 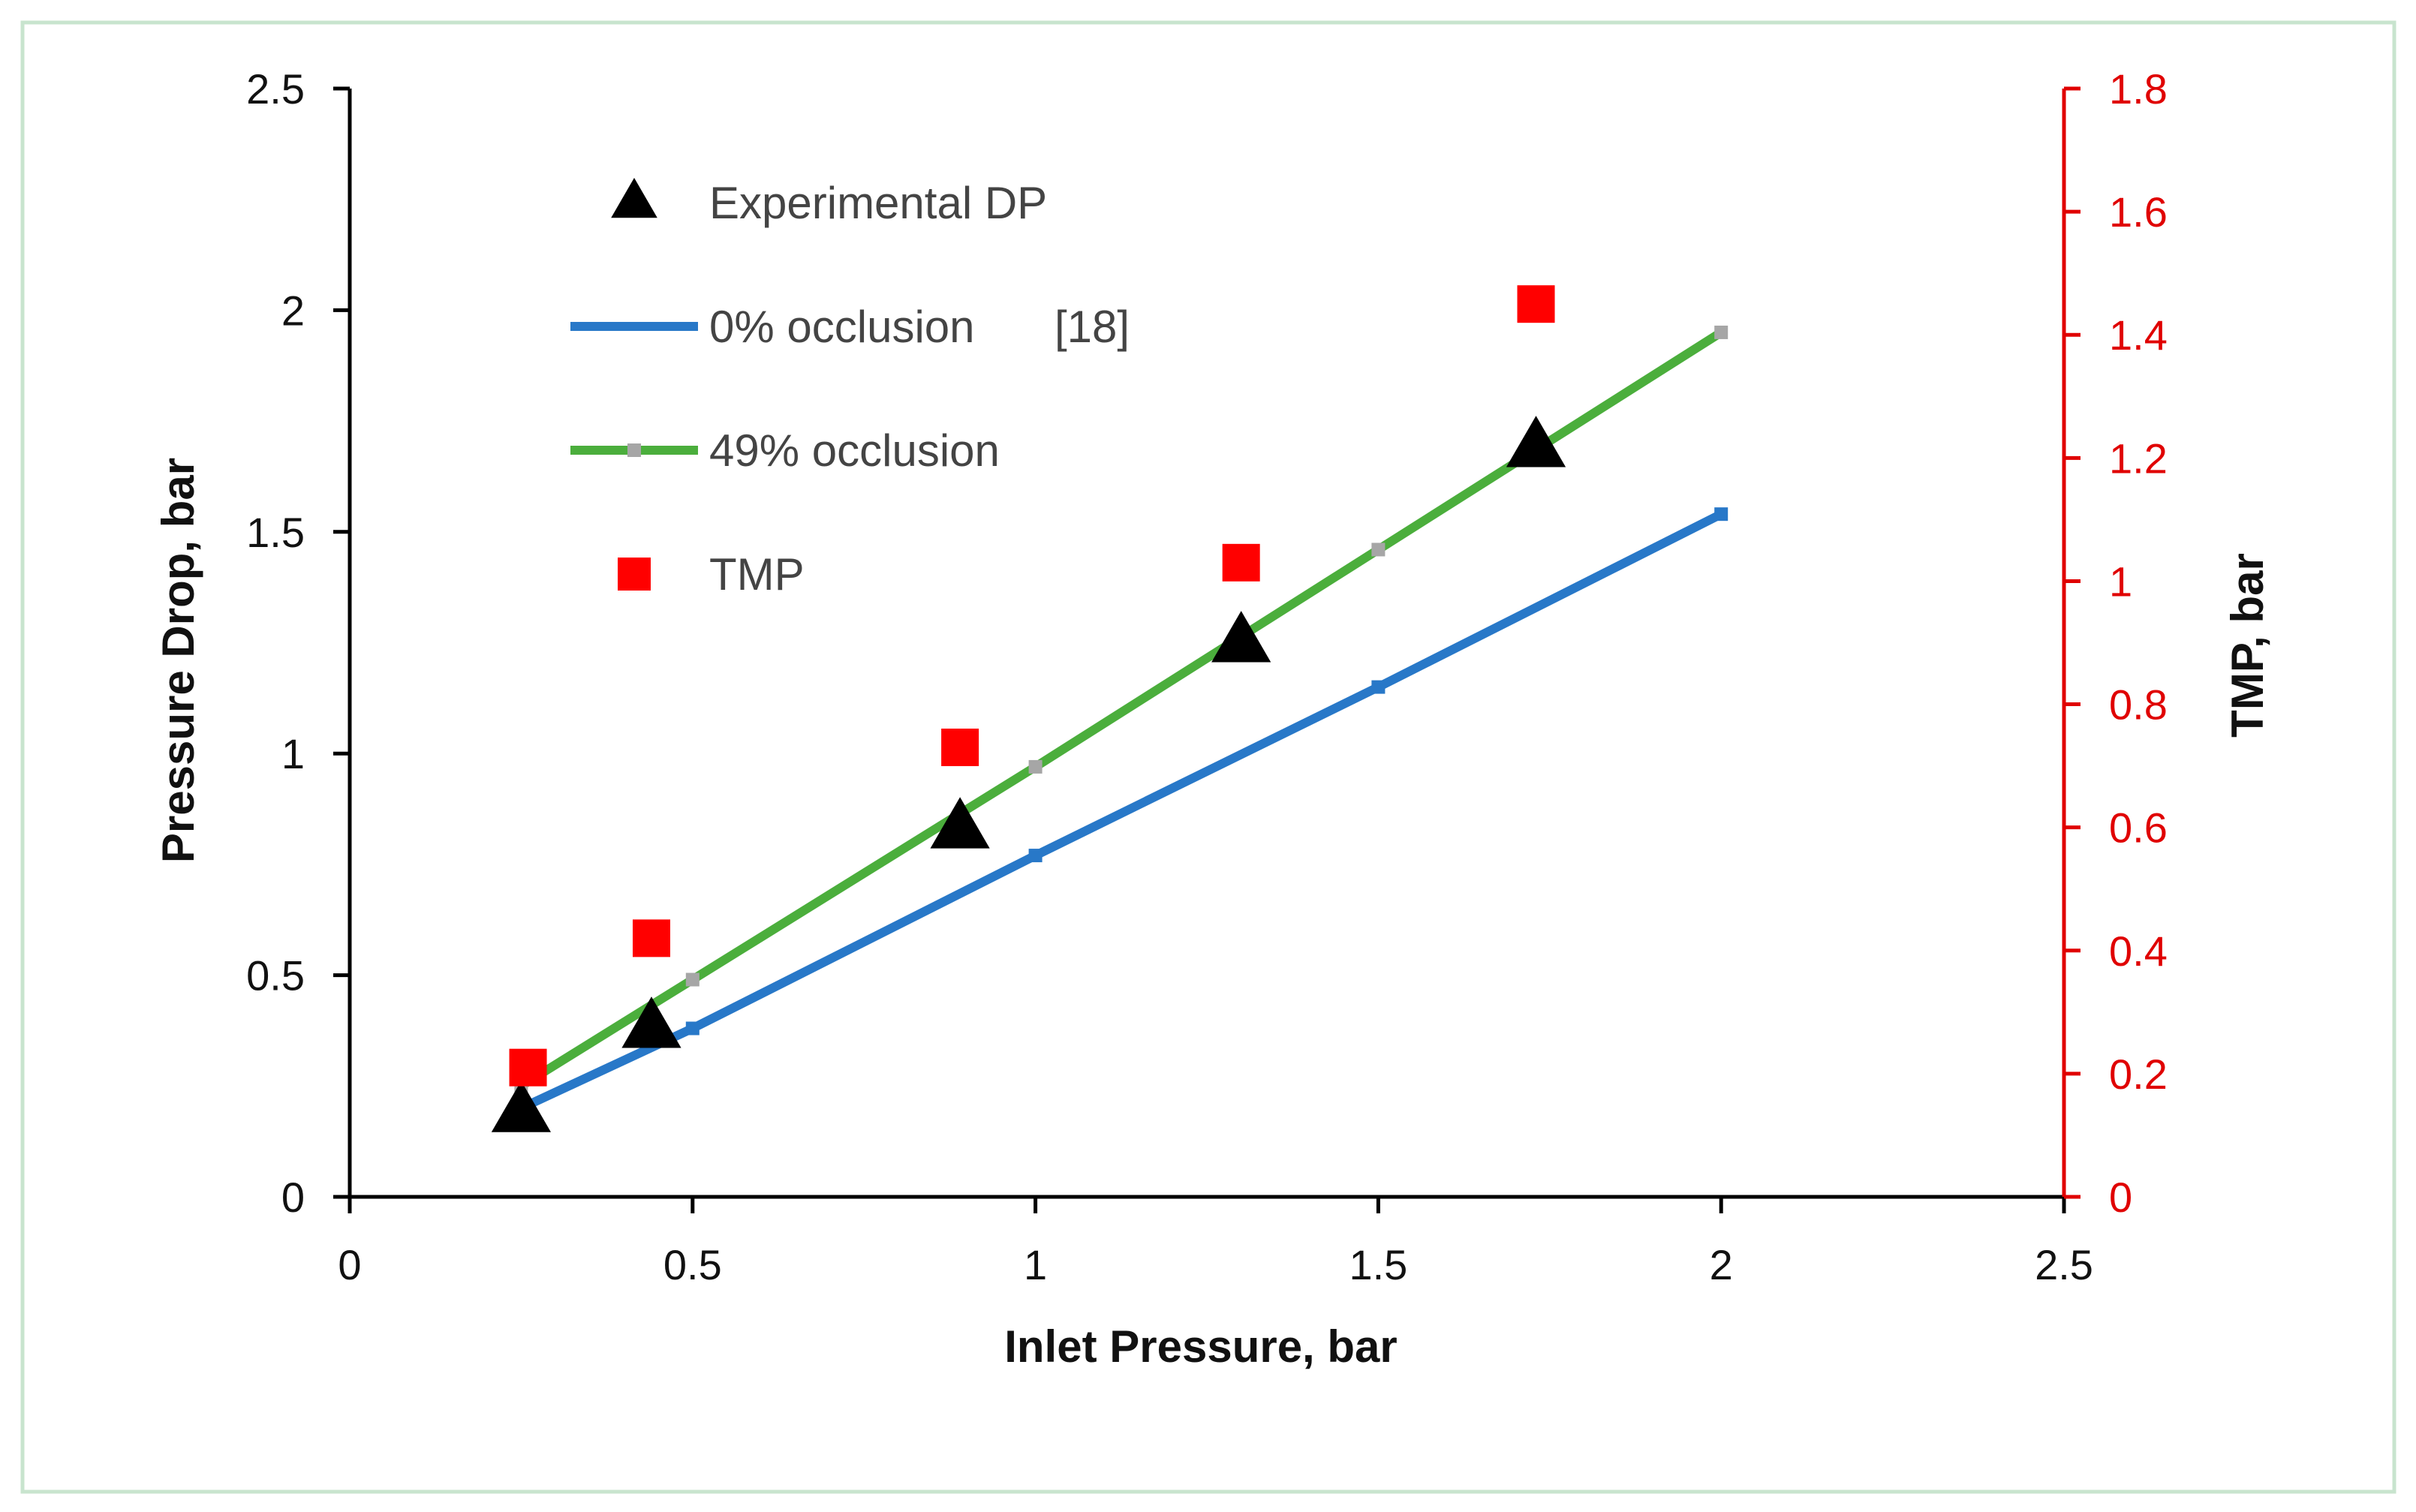 I want to click on x-tick-label: 0, so click(x=349, y=1264).